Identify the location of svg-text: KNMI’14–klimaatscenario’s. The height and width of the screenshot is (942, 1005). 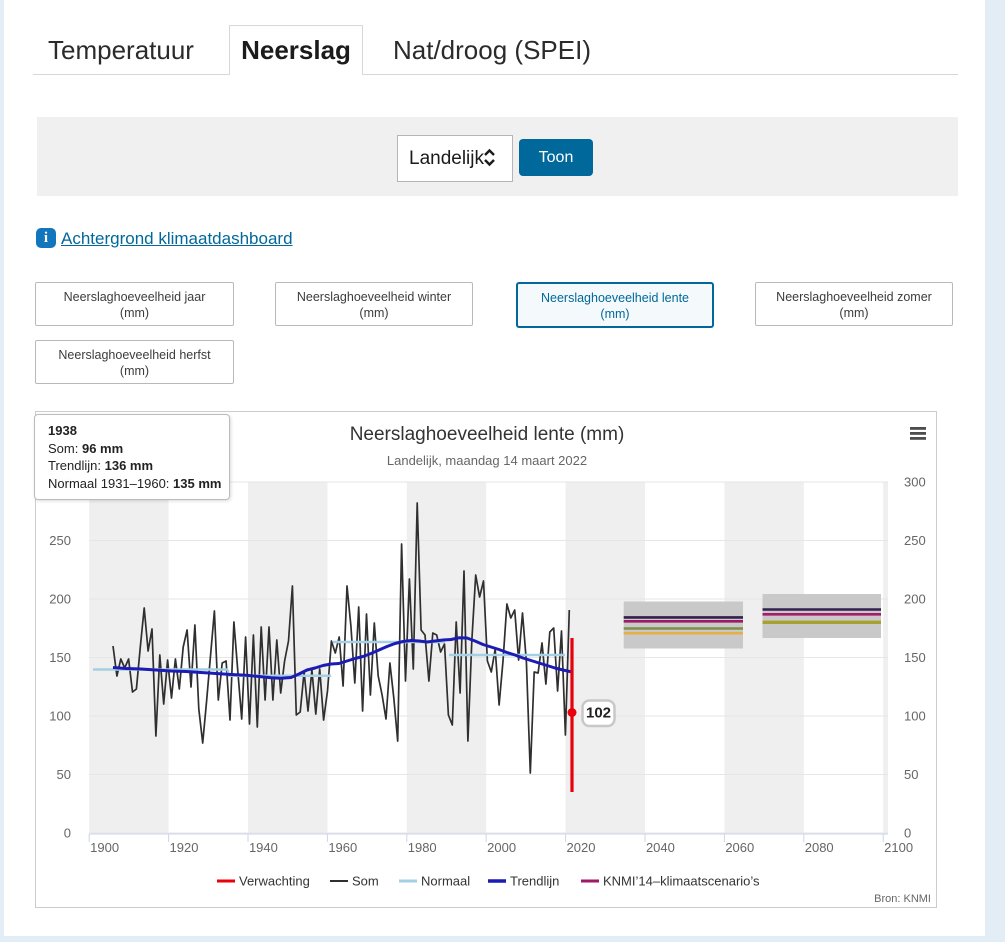
(681, 881).